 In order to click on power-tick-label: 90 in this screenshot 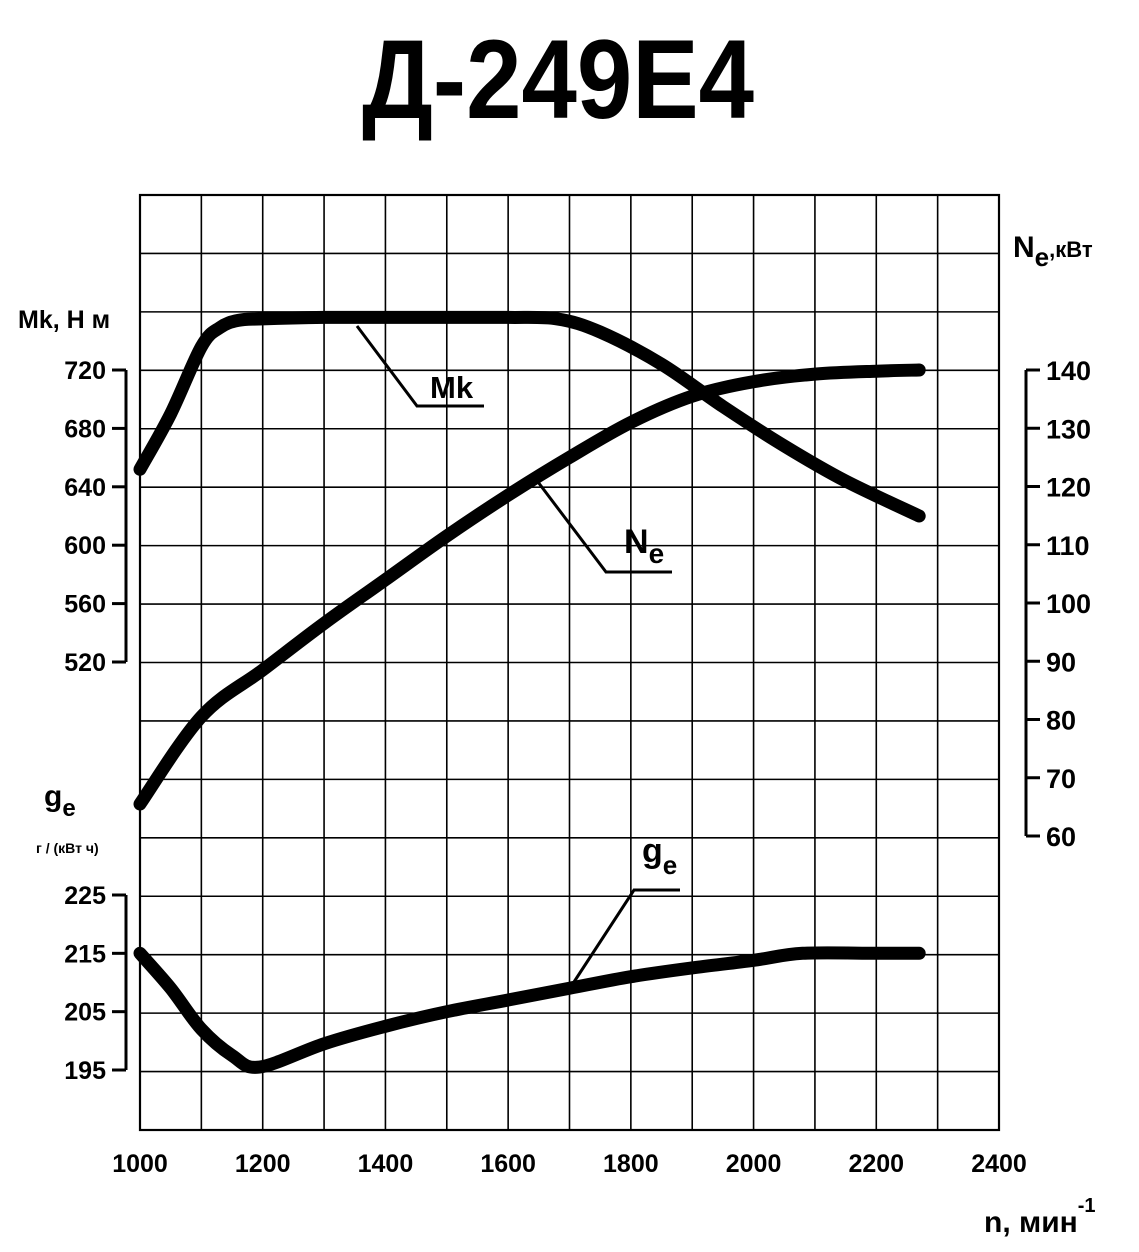, I will do `click(1061, 662)`.